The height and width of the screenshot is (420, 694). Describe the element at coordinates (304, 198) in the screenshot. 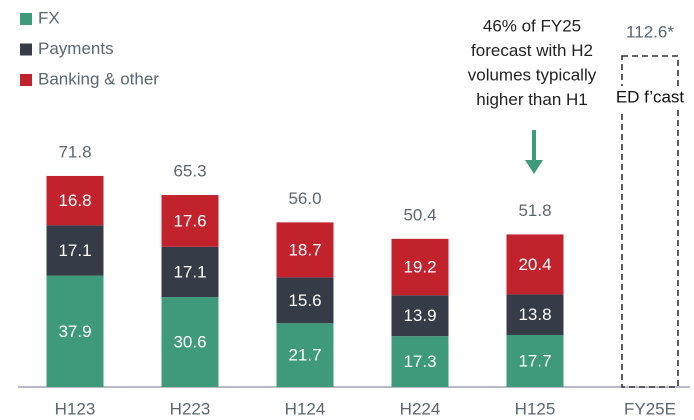

I see `total-label: 56.0` at that location.